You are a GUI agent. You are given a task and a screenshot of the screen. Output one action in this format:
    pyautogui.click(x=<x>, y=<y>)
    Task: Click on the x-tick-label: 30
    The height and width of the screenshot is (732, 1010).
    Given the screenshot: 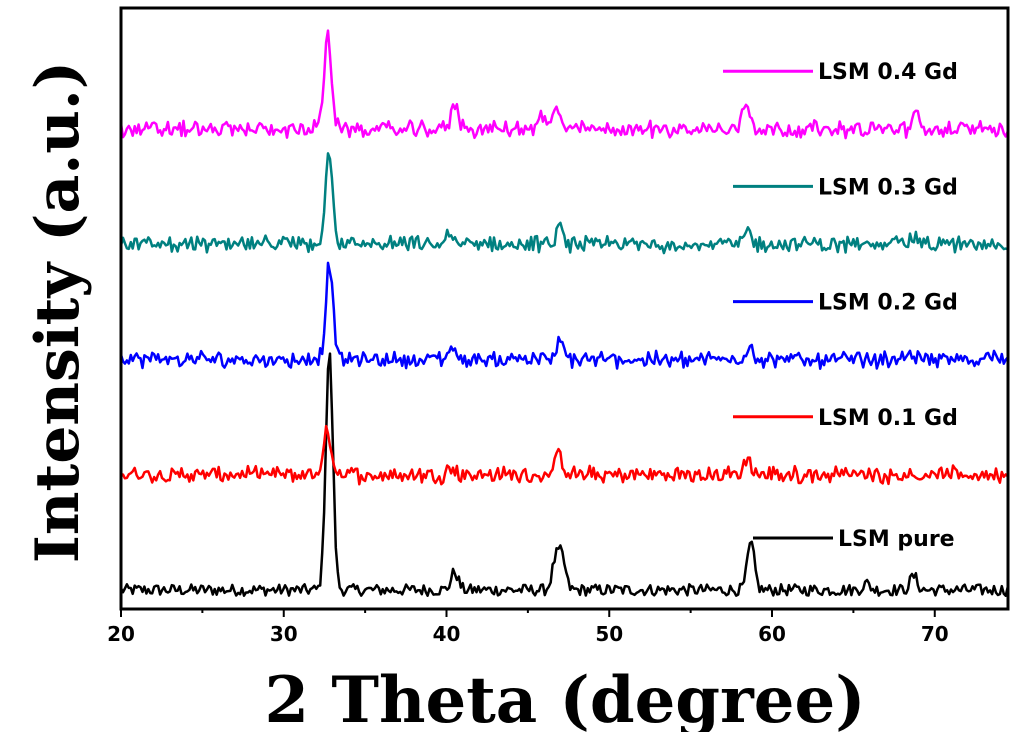 What is the action you would take?
    pyautogui.click(x=284, y=634)
    